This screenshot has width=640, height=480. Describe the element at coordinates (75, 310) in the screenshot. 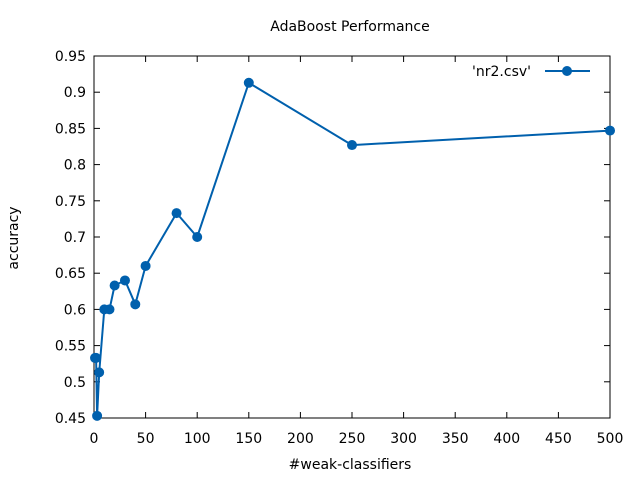

I see `y-tick-label: 0.6` at that location.